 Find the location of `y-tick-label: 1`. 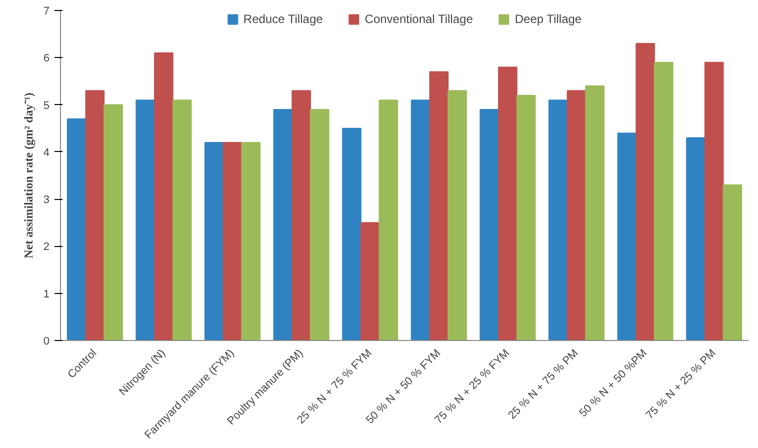

y-tick-label: 1 is located at coordinates (46, 294).